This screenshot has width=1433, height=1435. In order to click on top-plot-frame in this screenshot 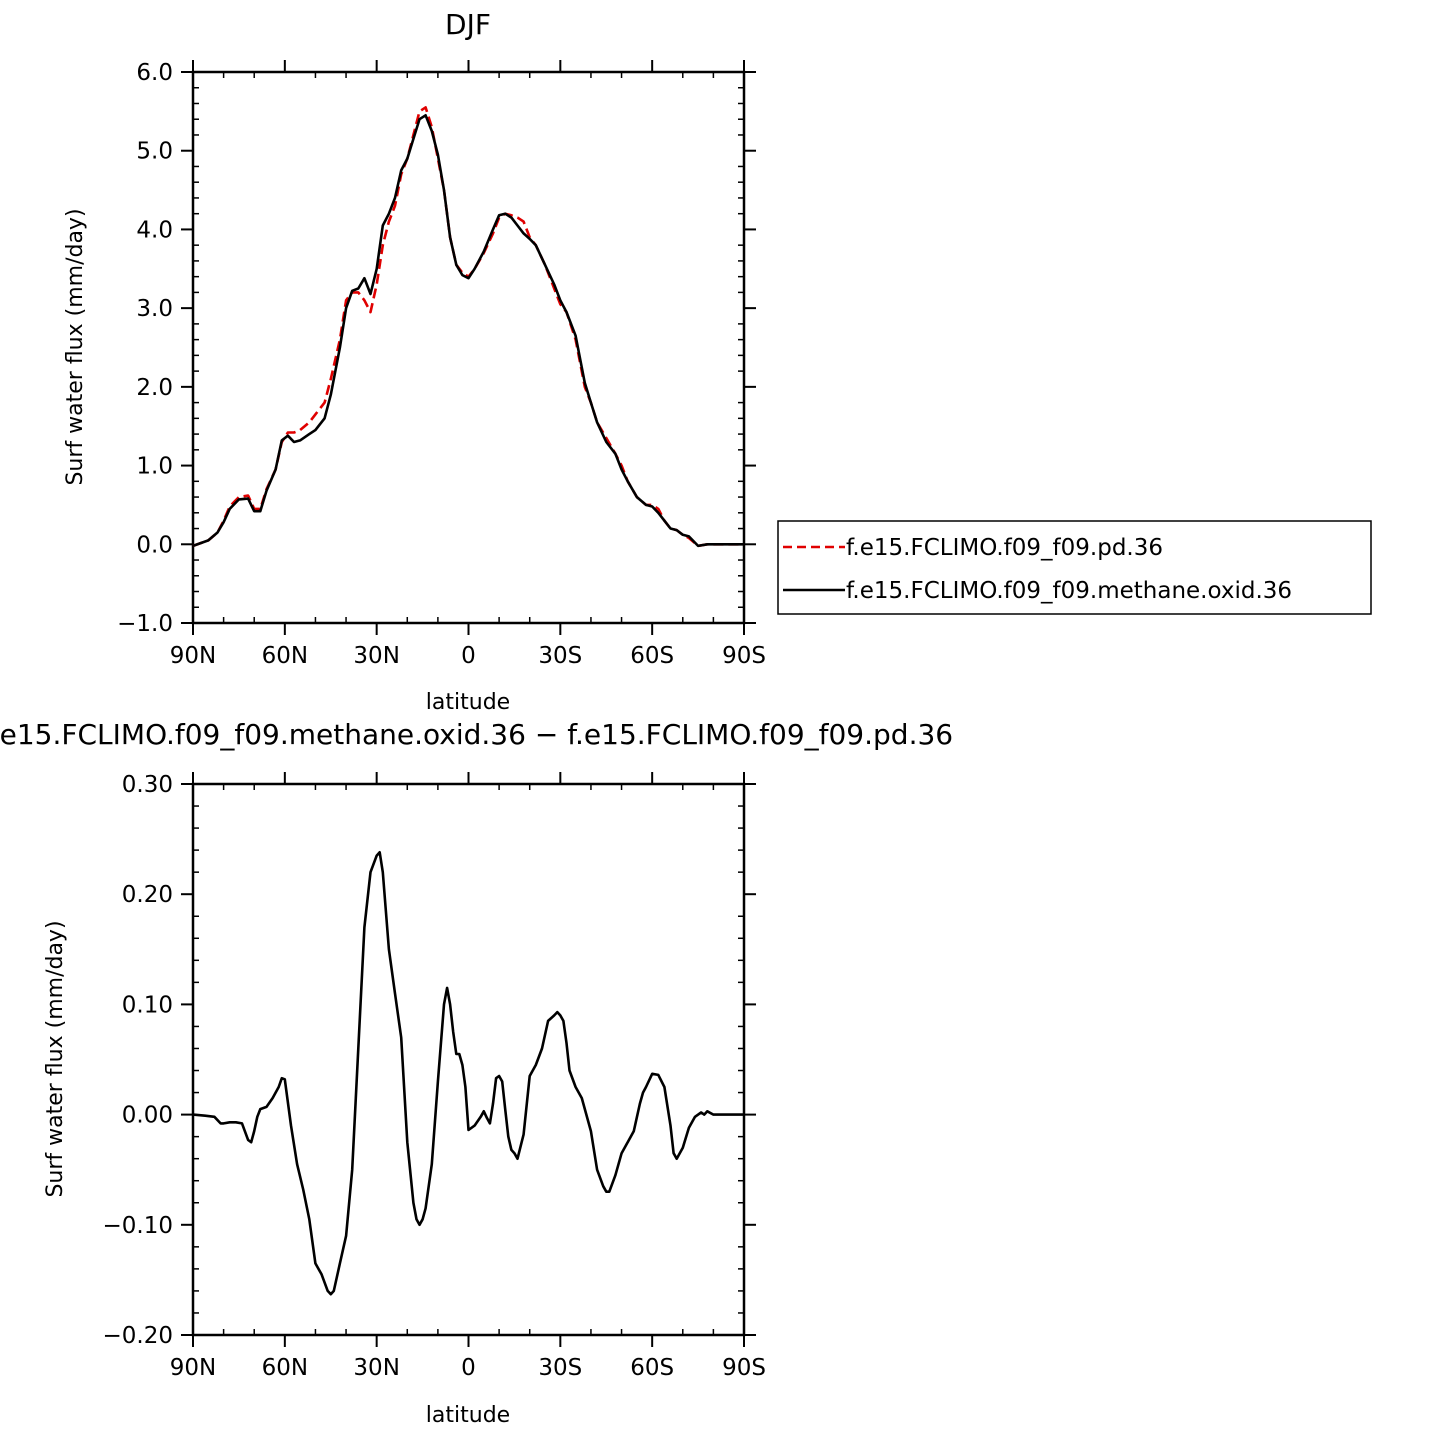, I will do `click(468, 347)`.